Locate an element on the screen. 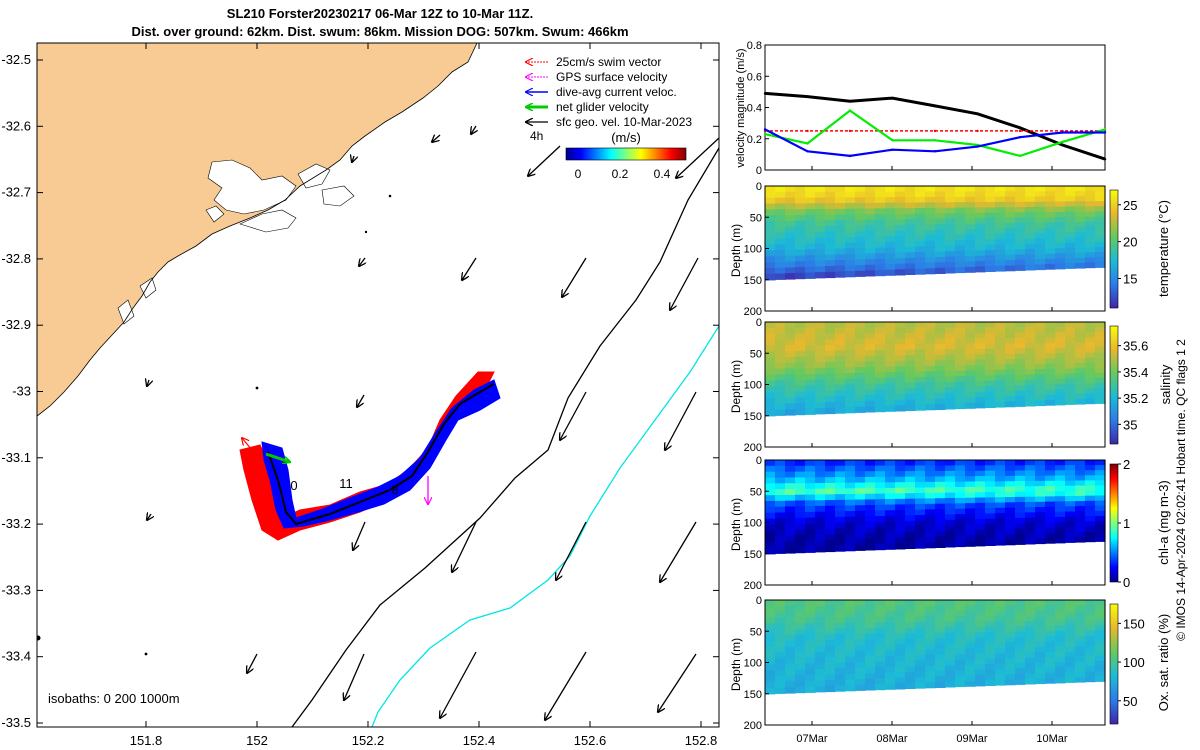  velocity-y-tick-label: 0 is located at coordinates (759, 171).